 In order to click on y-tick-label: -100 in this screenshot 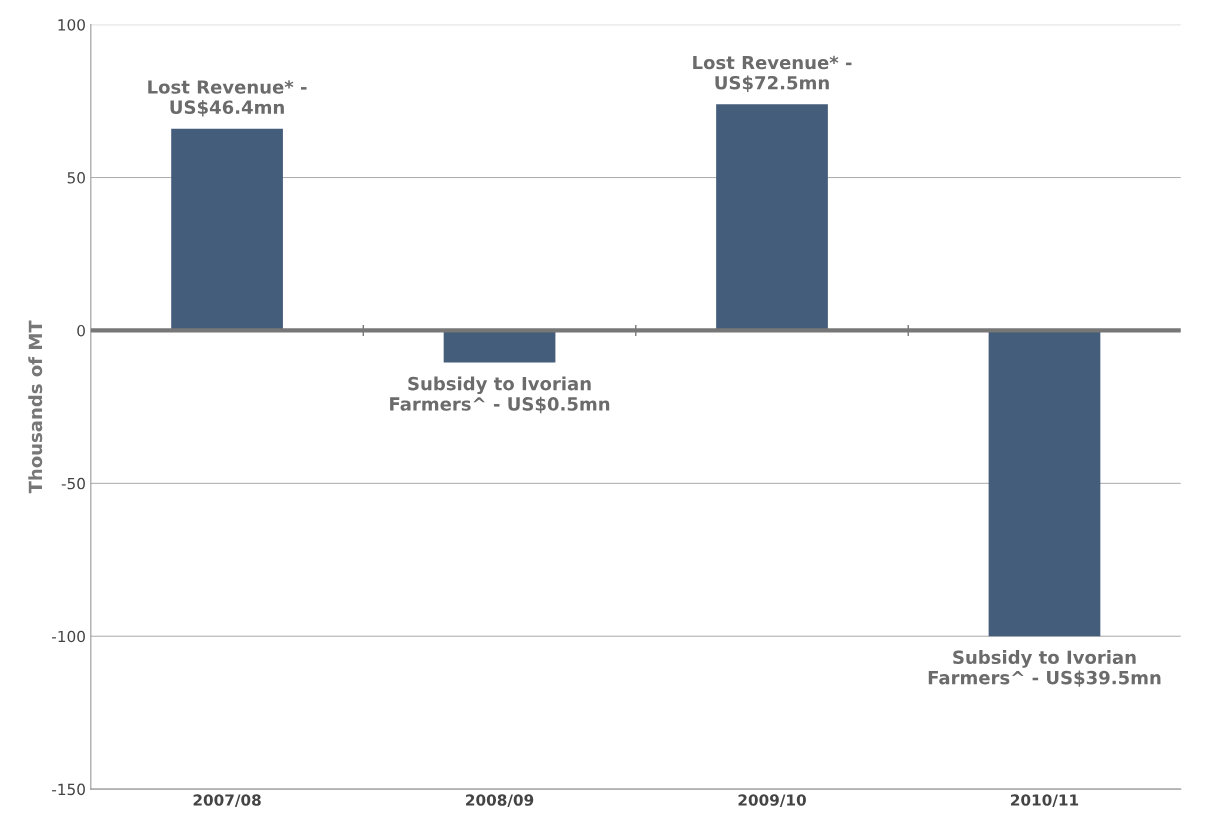, I will do `click(68, 636)`.